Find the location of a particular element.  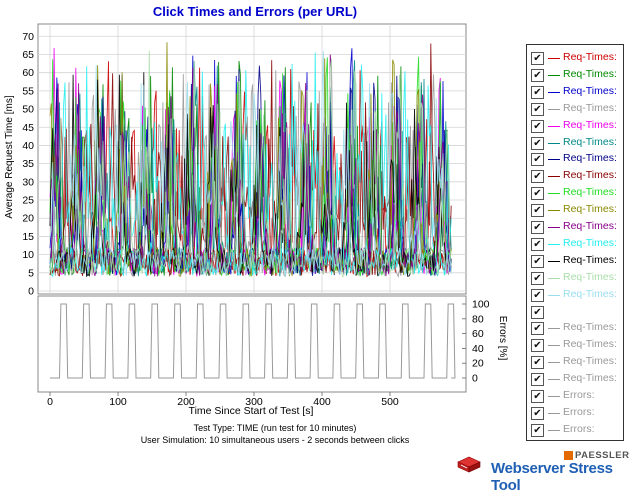

x-tick-label: 400 is located at coordinates (322, 402).